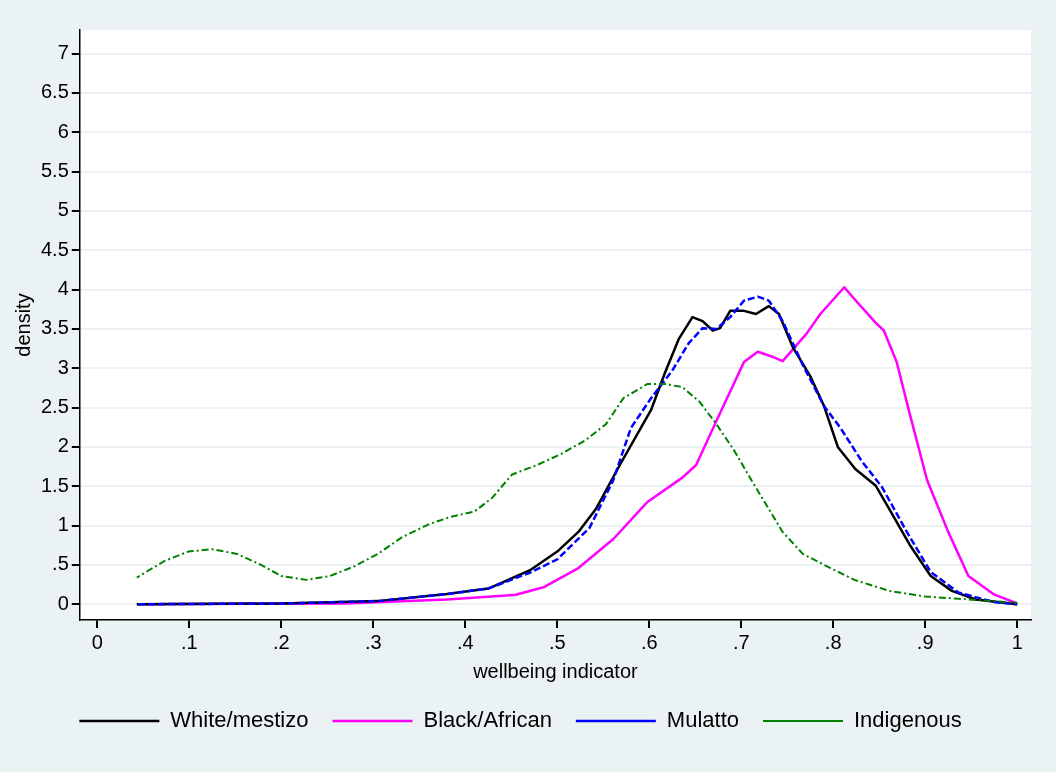  Describe the element at coordinates (22, 325) in the screenshot. I see `y-axis-title: density` at that location.